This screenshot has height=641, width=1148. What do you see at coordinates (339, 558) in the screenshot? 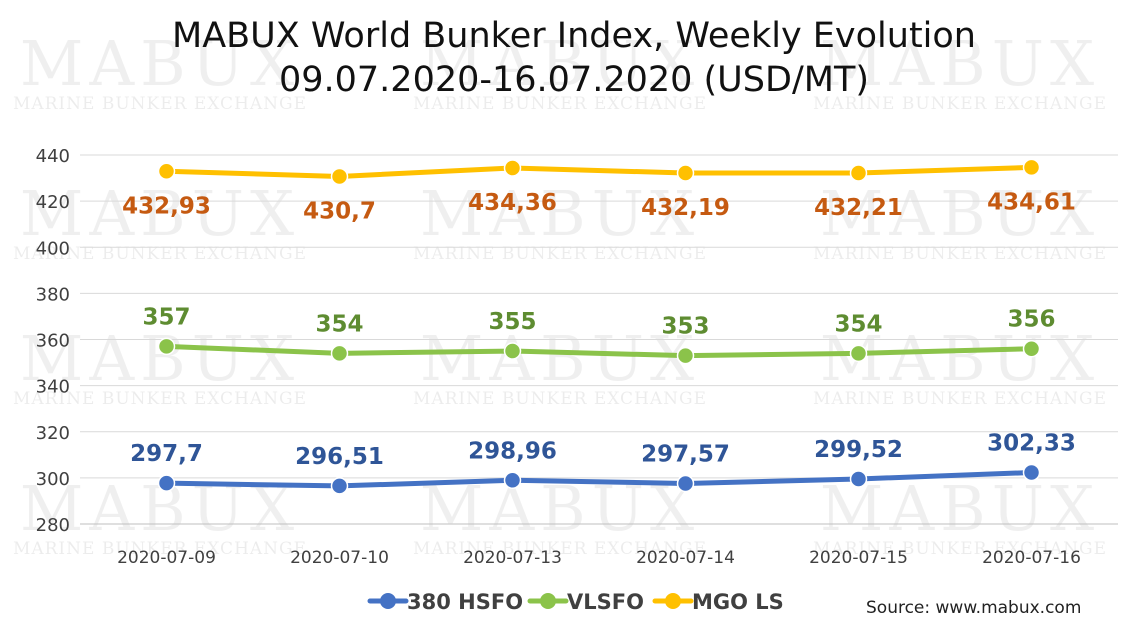
I see `x-tick-label: 2020-07-10` at bounding box center [339, 558].